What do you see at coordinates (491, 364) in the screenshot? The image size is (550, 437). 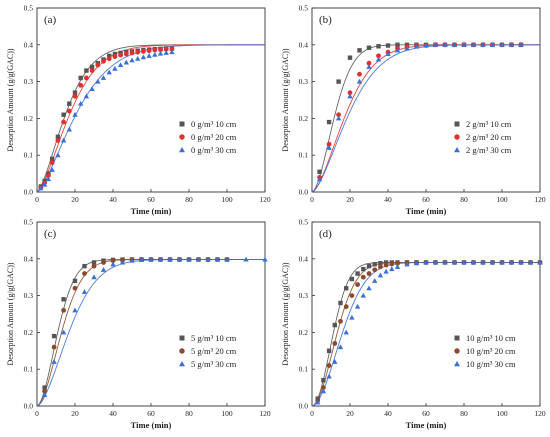 I see `legend-label: 10 g/m³ 30 cm` at bounding box center [491, 364].